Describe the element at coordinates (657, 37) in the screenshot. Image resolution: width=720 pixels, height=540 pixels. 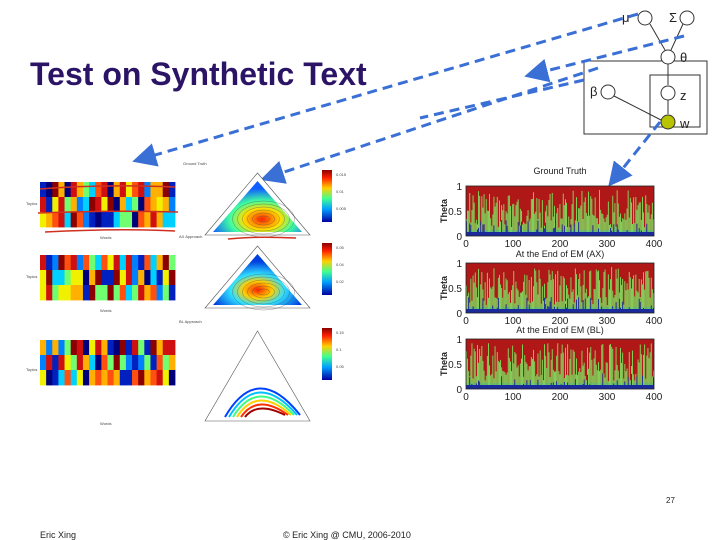
I see `edge-mu-theta` at that location.